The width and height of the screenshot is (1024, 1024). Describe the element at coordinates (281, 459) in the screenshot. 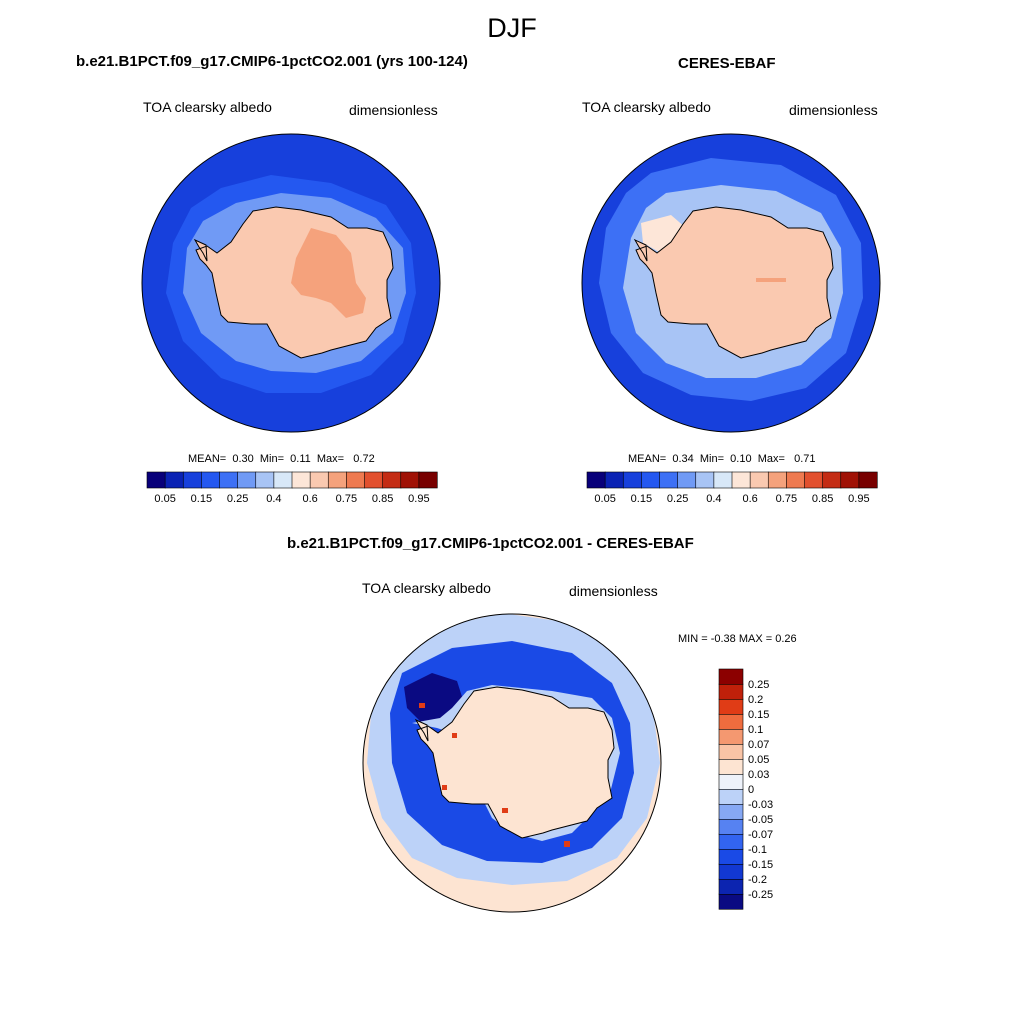

I see `panel-1-stats: MEAN= 0.30 Min= 0.11 Max= 0.72` at that location.